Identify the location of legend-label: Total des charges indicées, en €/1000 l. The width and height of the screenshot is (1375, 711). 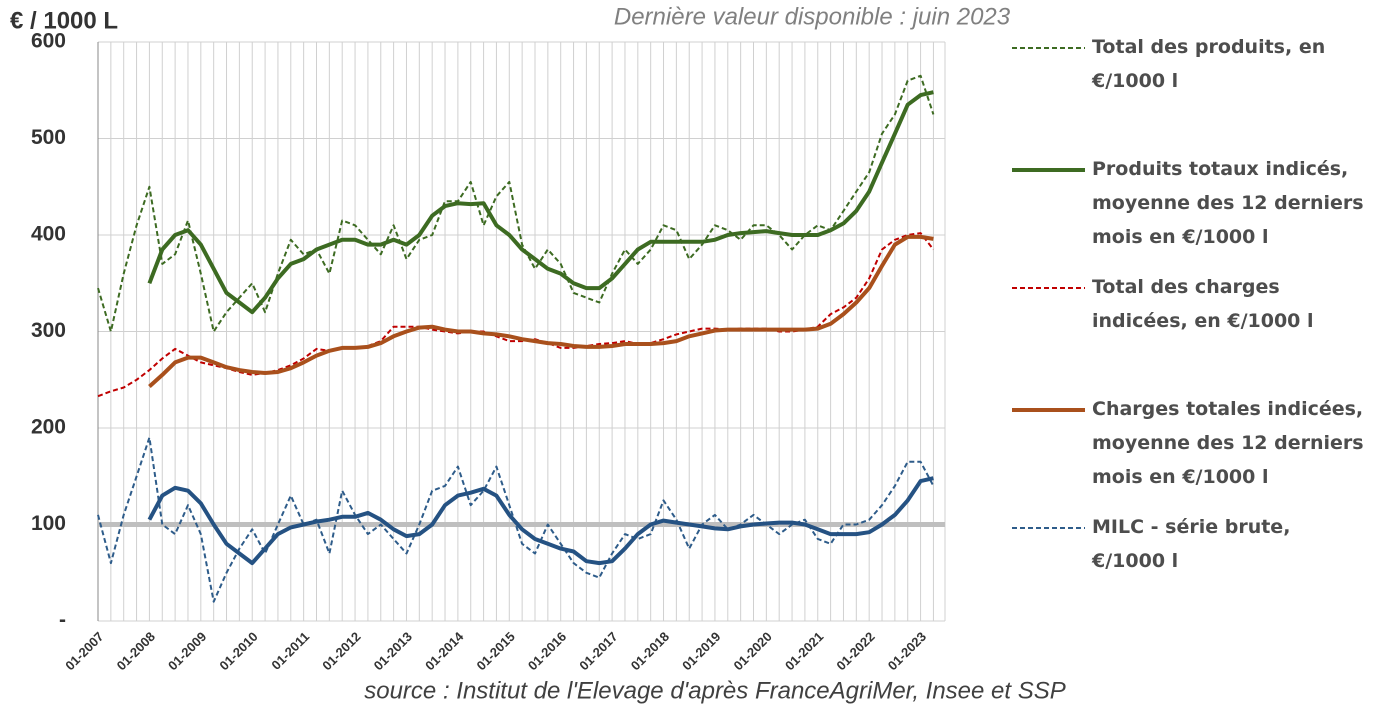
(1203, 304).